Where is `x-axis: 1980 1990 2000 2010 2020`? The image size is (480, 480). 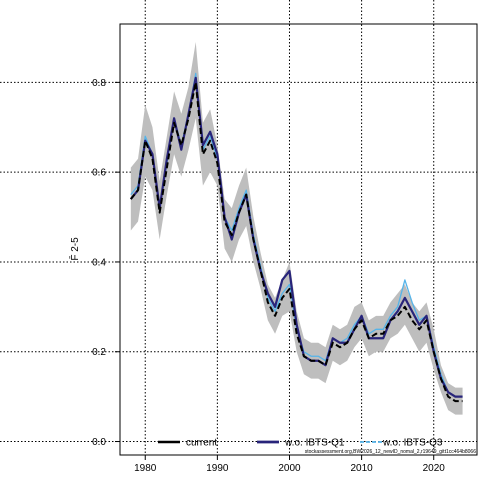
x-axis: 1980 1990 2000 2010 2020 is located at coordinates (289, 464).